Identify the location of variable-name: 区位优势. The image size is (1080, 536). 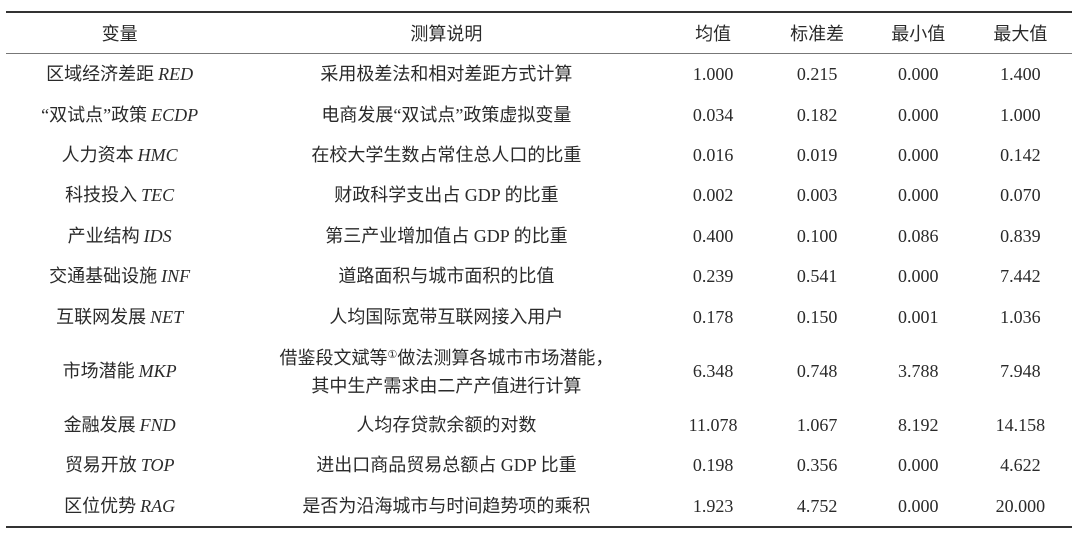
(100, 505).